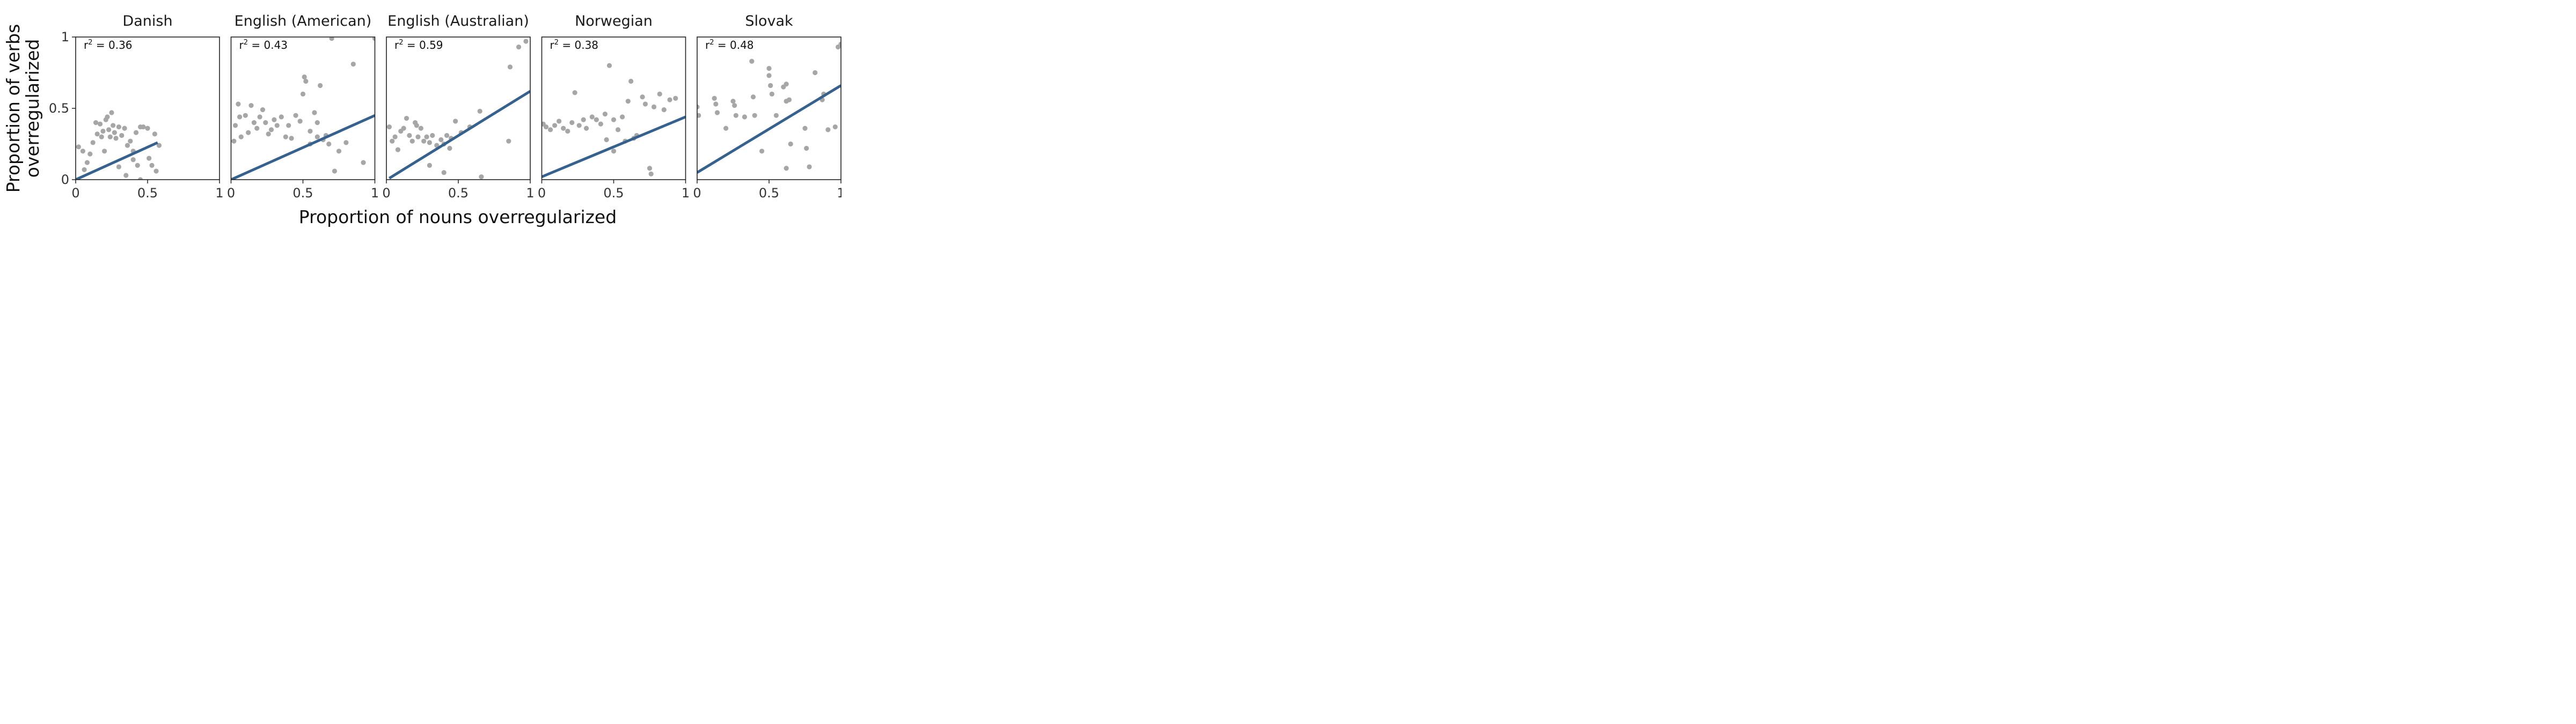 This screenshot has height=724, width=2576. I want to click on panel-5: Slovak r2 = 0.48 0 0.5 1, so click(767, 107).